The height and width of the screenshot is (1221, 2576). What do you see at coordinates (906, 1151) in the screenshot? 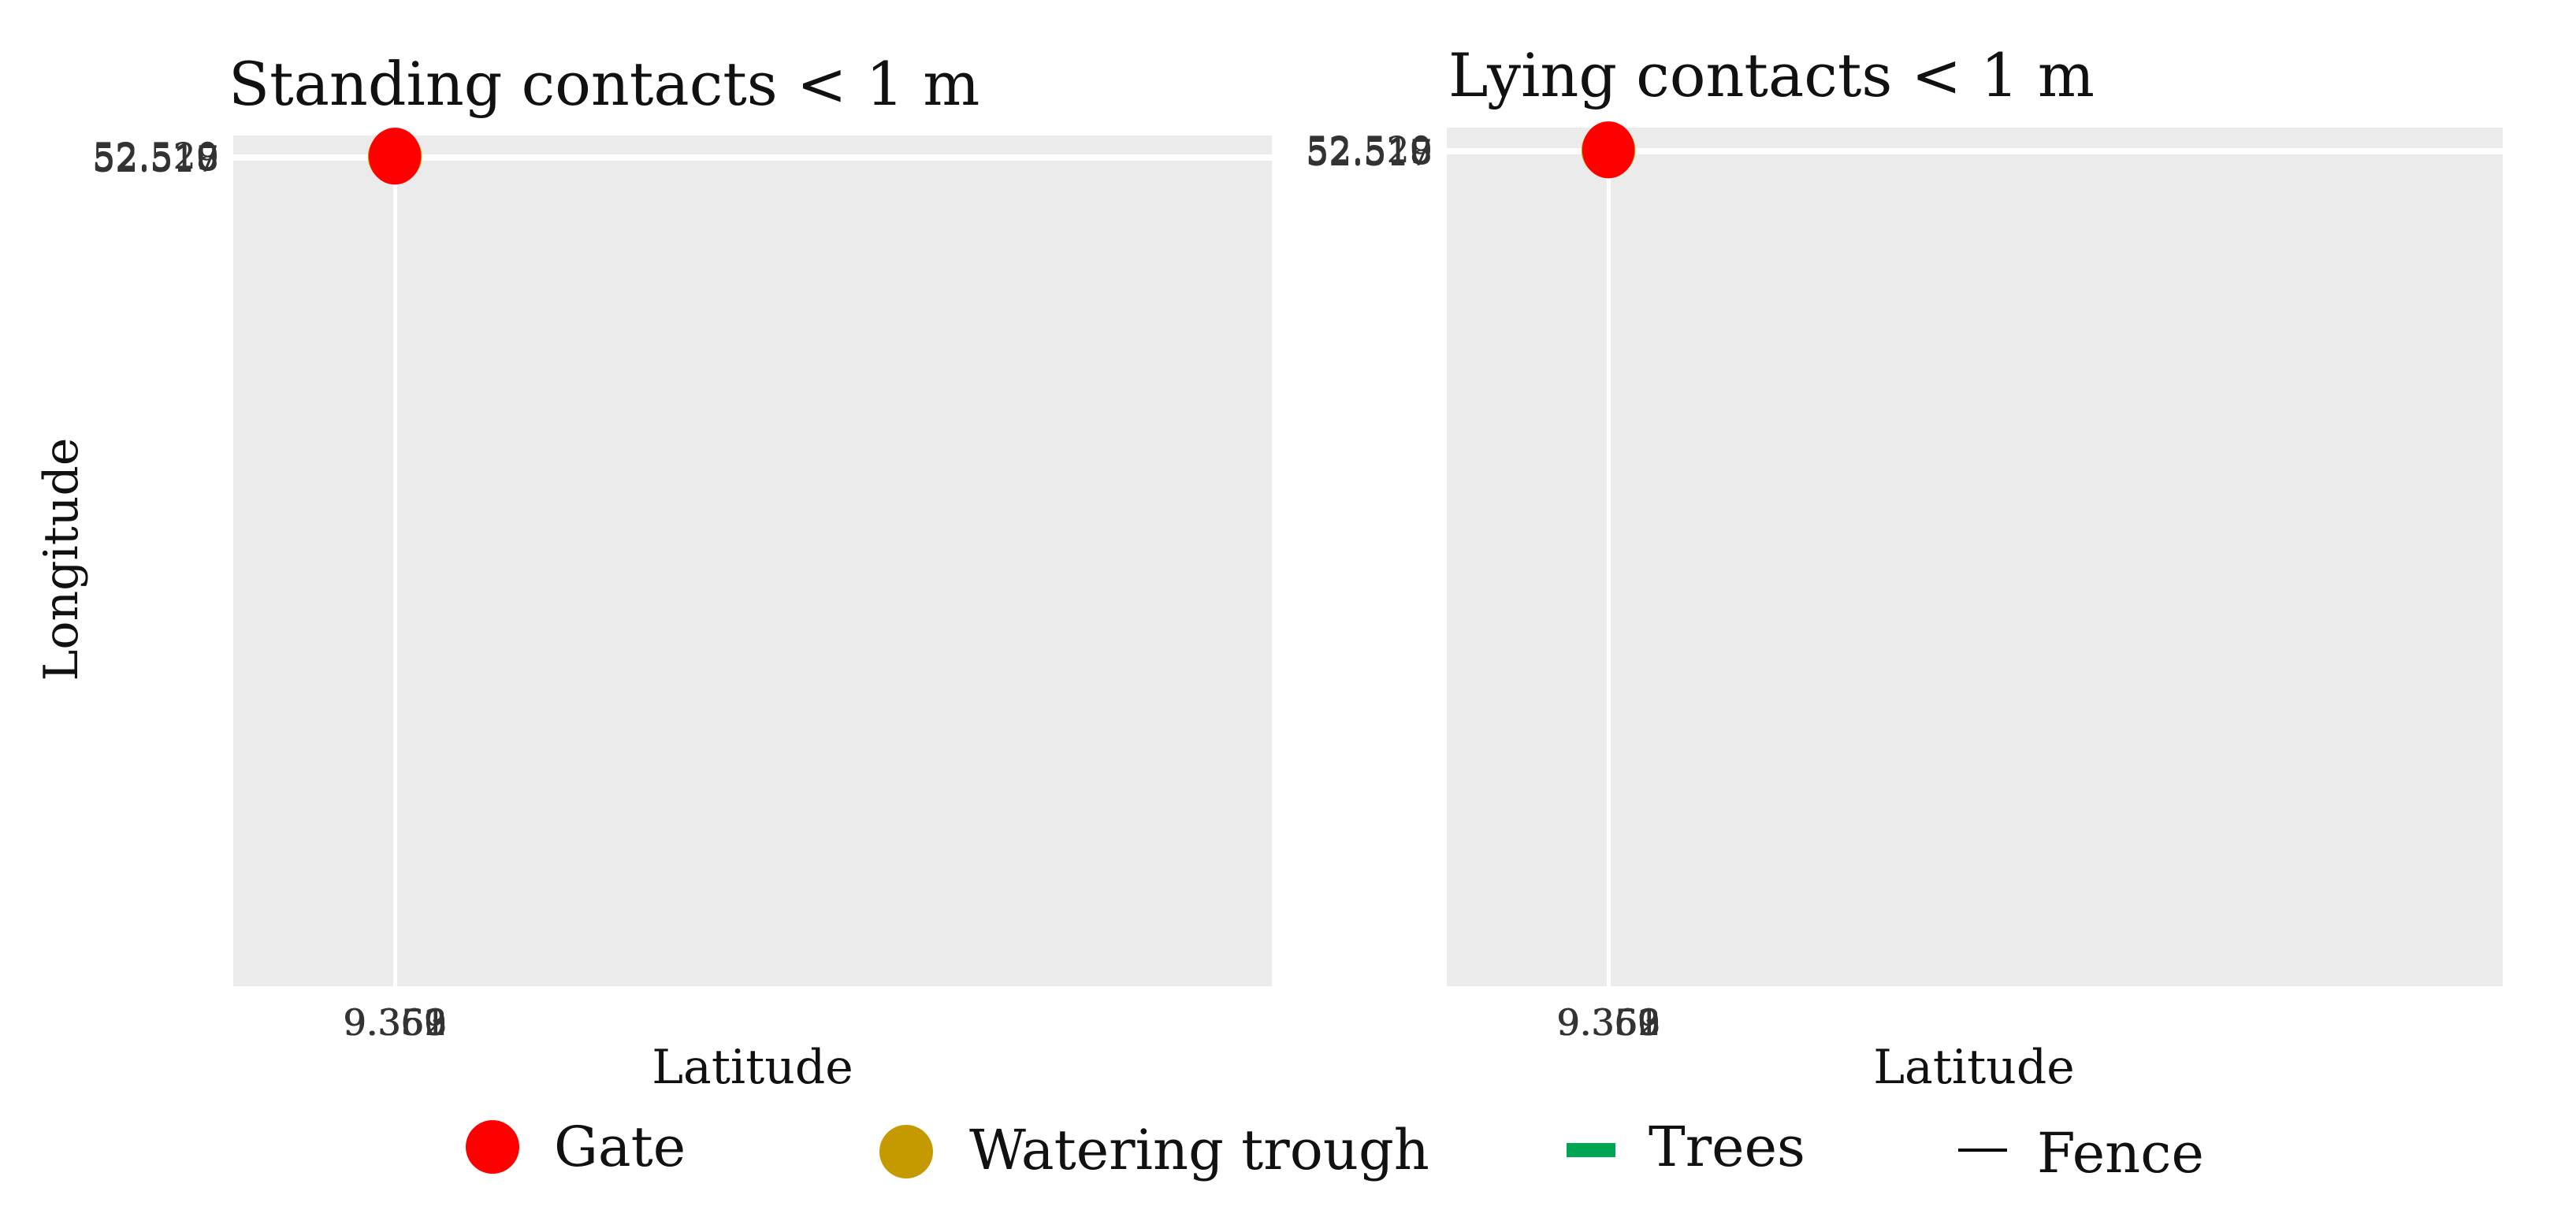
I see `trough-icon` at bounding box center [906, 1151].